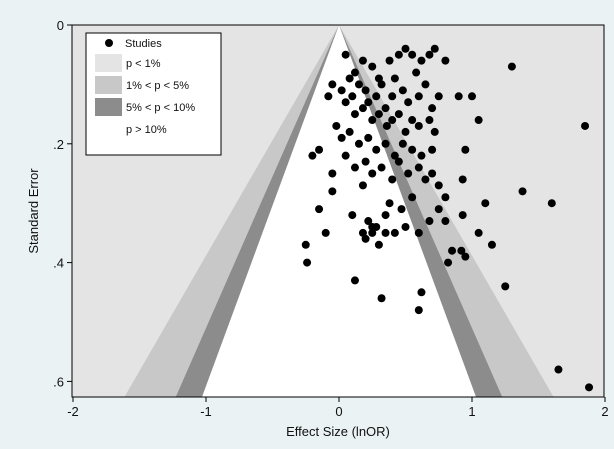 This screenshot has height=449, width=614. I want to click on y-tick-label: .2, so click(58, 144).